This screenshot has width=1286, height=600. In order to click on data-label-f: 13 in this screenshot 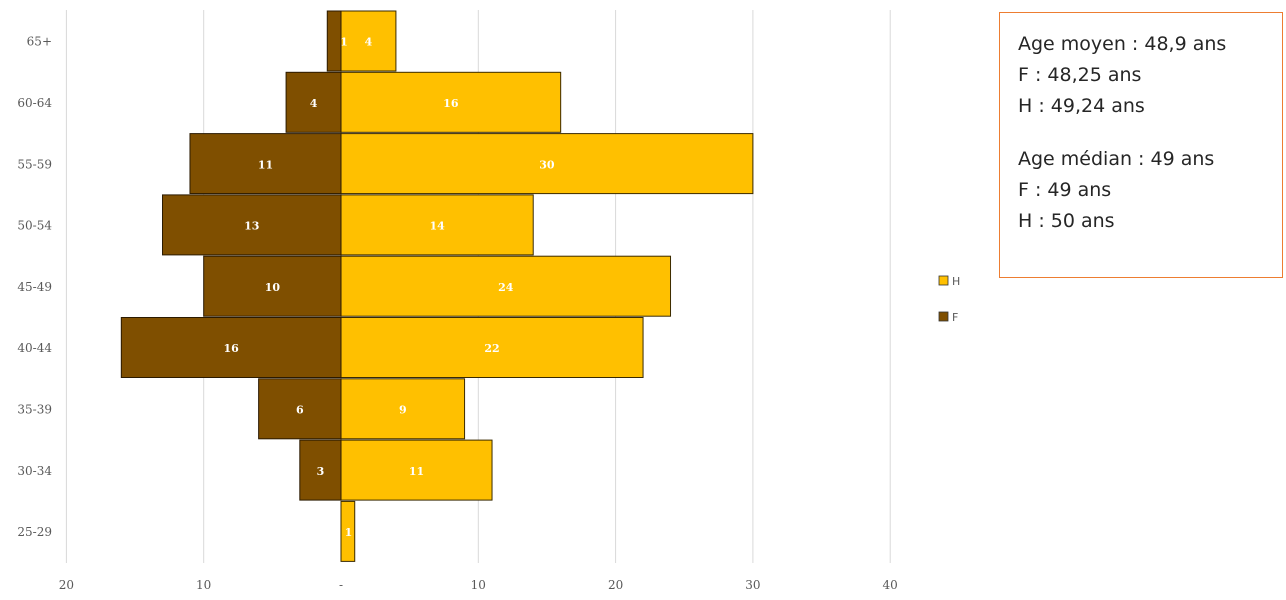, I will do `click(251, 226)`.